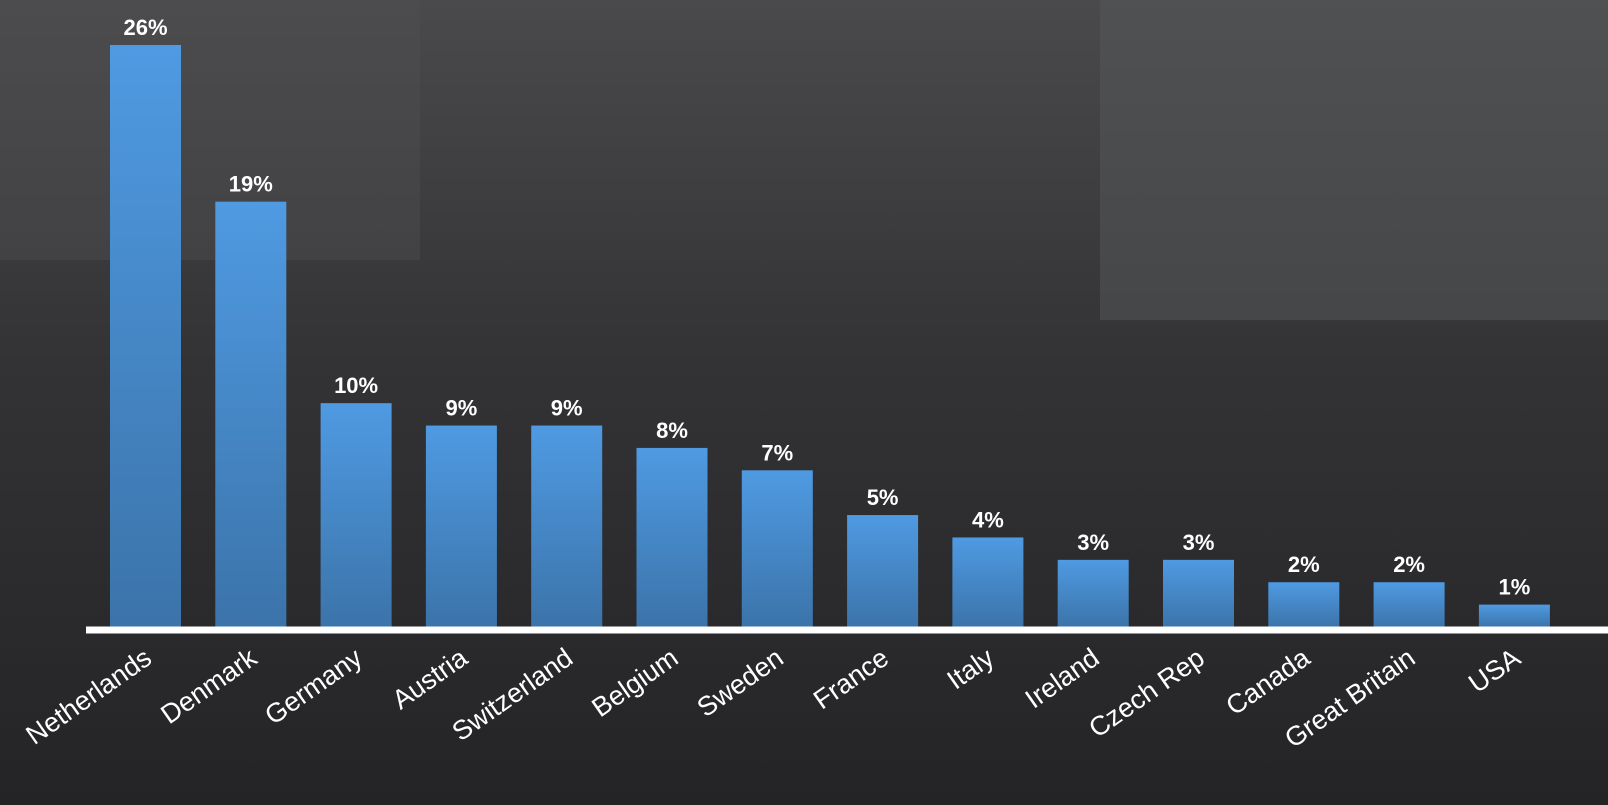 This screenshot has height=805, width=1608. I want to click on value-label: 10%, so click(356, 385).